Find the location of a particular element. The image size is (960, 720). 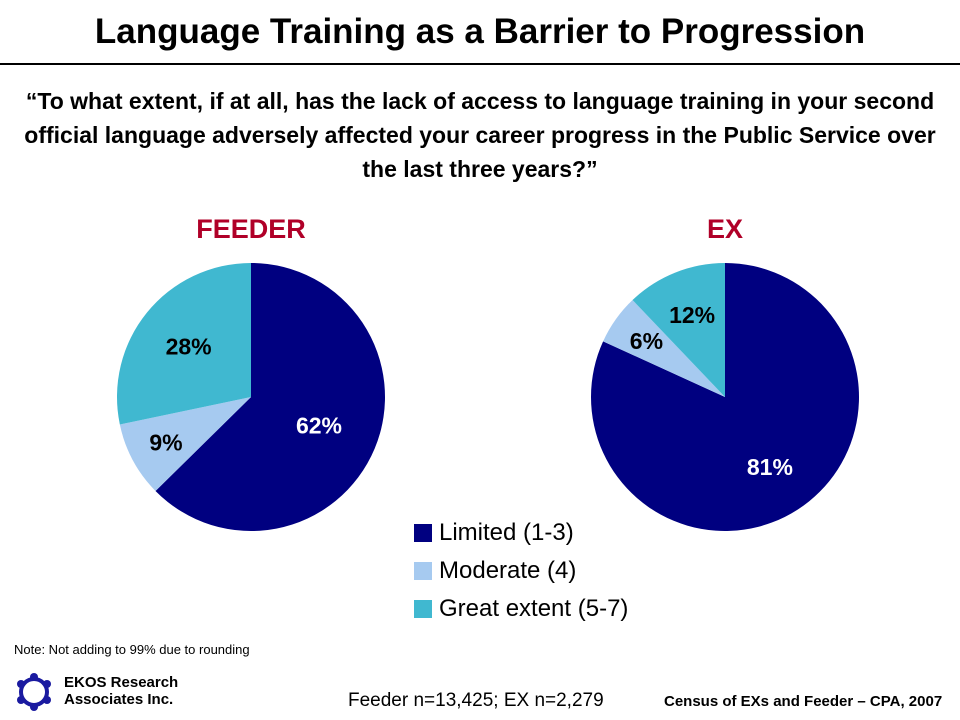

legend-label: Moderate (4) is located at coordinates (508, 570).